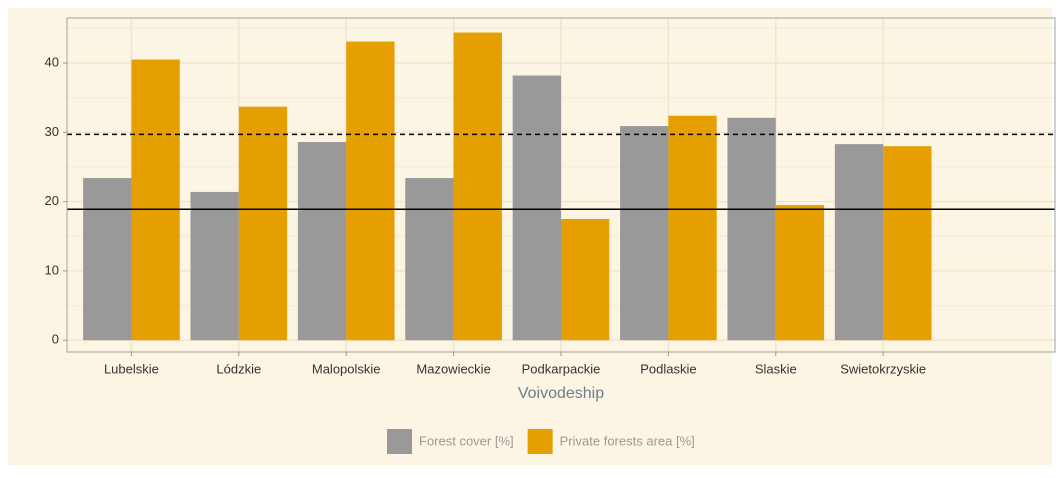 This screenshot has height=478, width=1060. I want to click on y-tick-label: 30, so click(52, 131).